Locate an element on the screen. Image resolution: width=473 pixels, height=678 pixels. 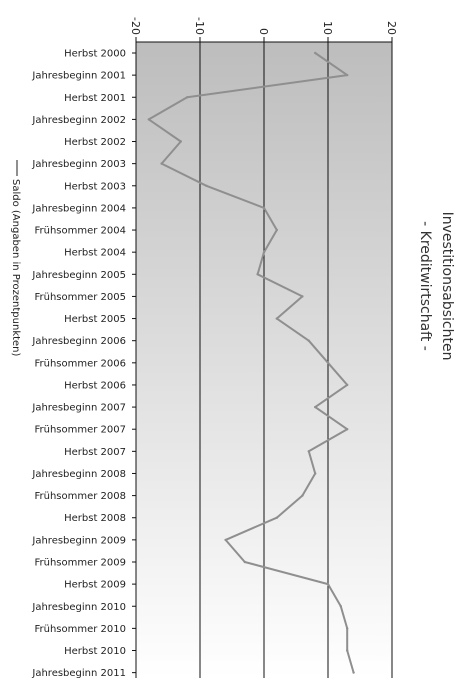
category-label: Frühsommer 2005 is located at coordinates (80, 297).